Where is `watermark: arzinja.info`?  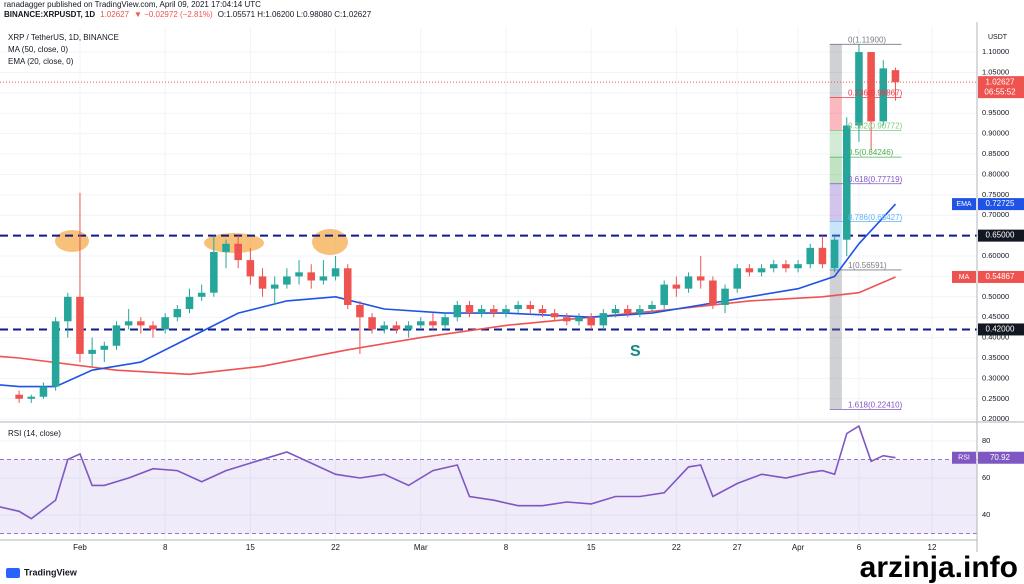 watermark: arzinja.info is located at coordinates (939, 567).